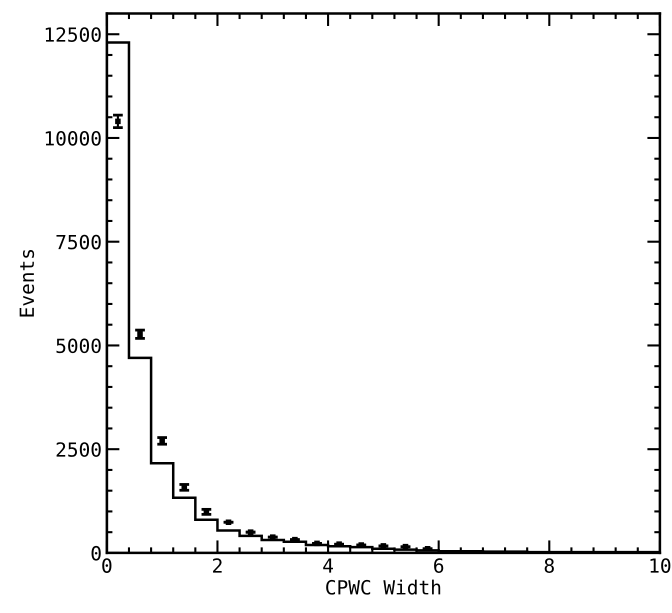  Describe the element at coordinates (27, 283) in the screenshot. I see `y-axis-title: Events` at that location.